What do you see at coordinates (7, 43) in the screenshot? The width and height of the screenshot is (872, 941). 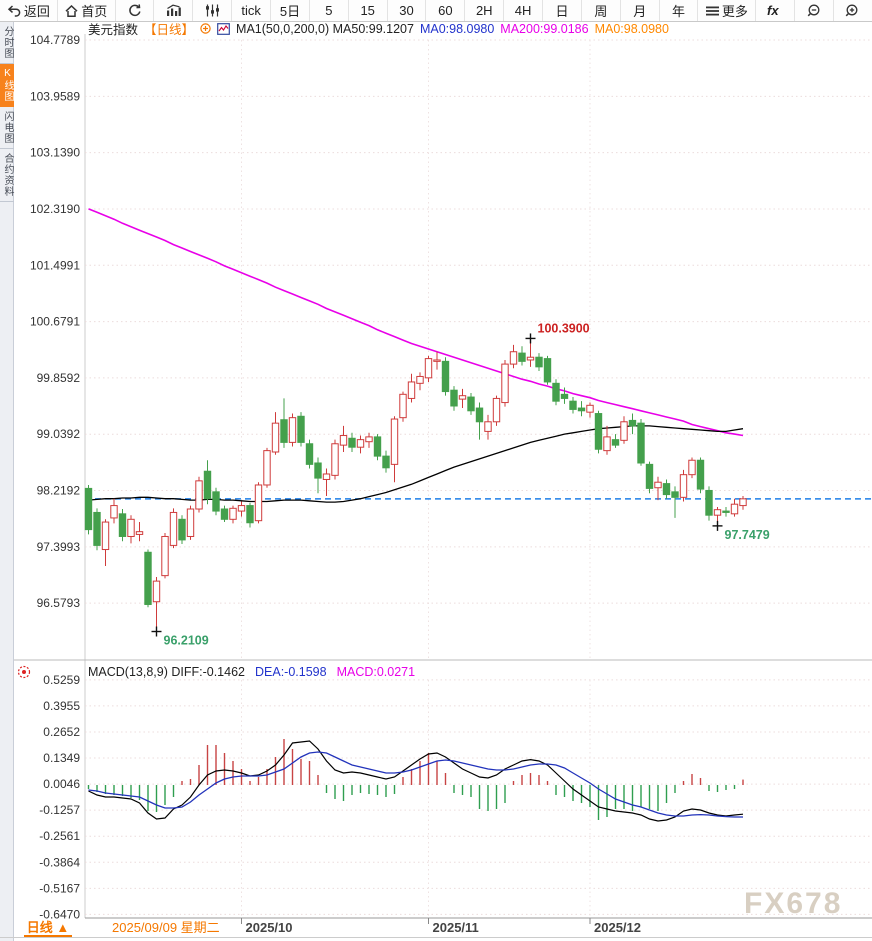 I see `sidebar-tab-time-share: 分时图` at bounding box center [7, 43].